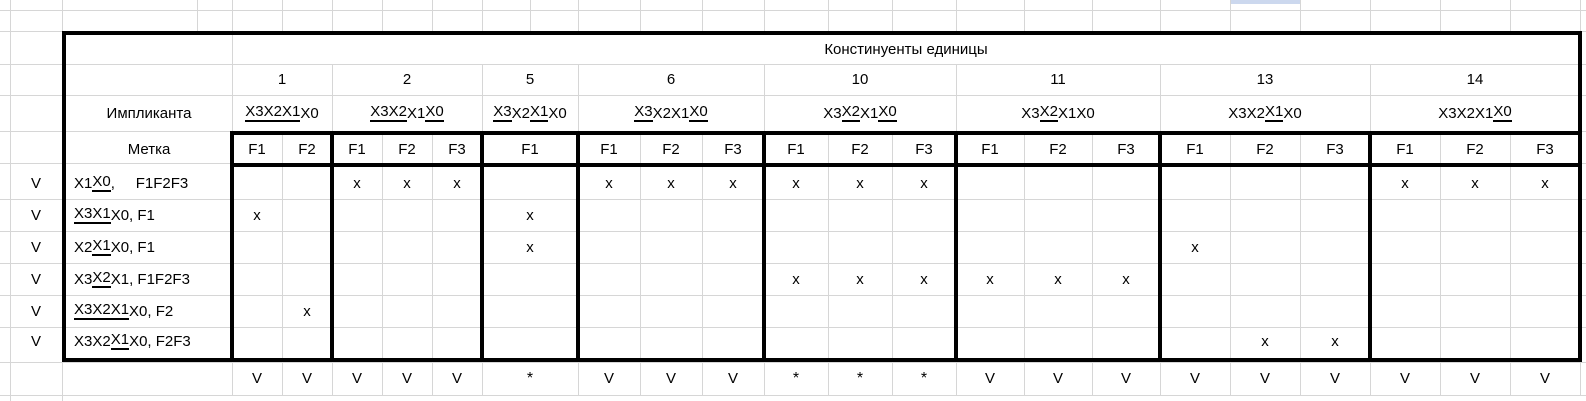 This screenshot has width=1586, height=401. I want to click on constituent-number: 14, so click(1475, 79).